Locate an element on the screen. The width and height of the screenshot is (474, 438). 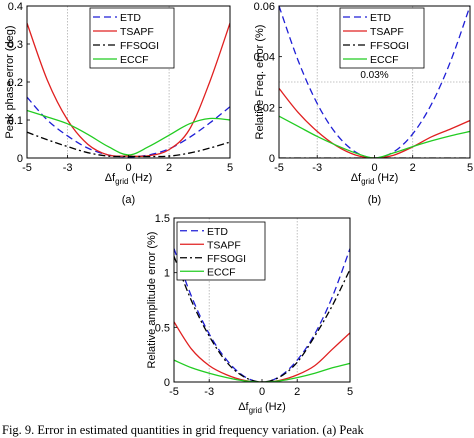
threshold-annotation: 0.03% is located at coordinates (374, 75).